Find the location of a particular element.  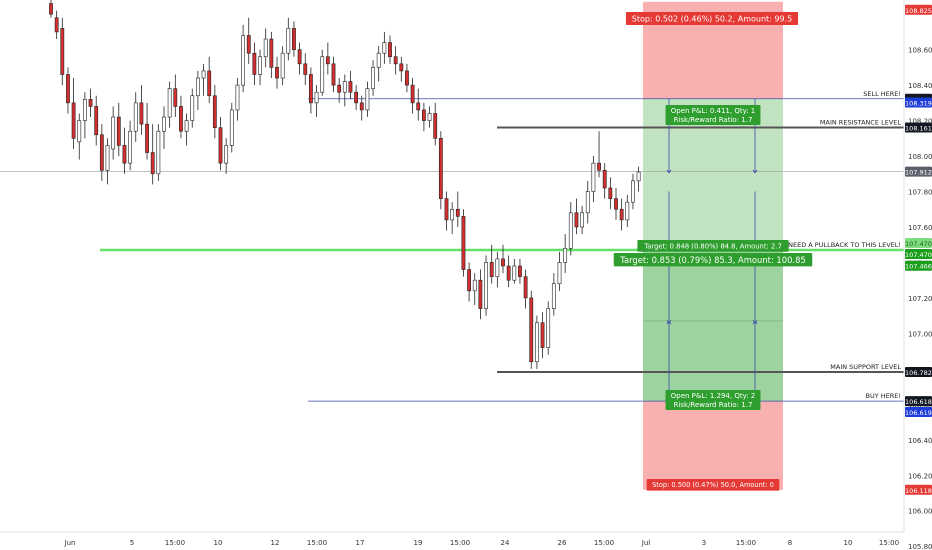

main-resistance-level-label: MAIN RESISTANCE LEVEL is located at coordinates (860, 123).